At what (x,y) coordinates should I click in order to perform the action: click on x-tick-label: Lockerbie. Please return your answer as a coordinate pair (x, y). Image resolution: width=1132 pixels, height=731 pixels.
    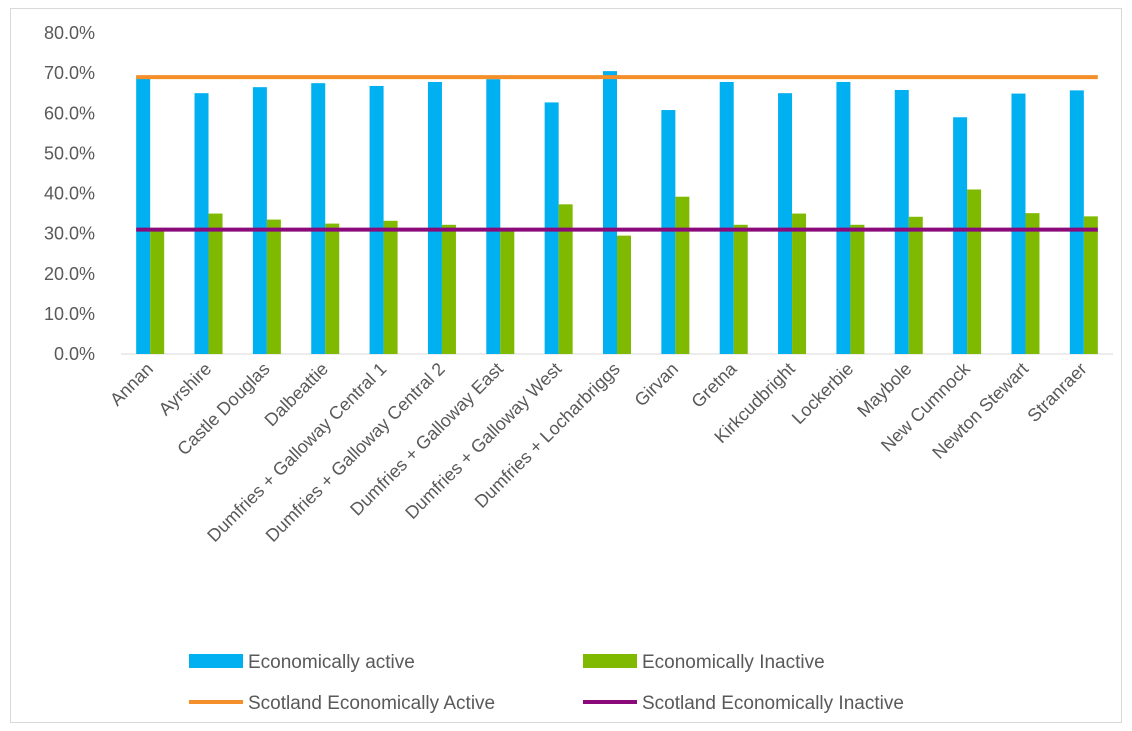
    Looking at the image, I should click on (822, 393).